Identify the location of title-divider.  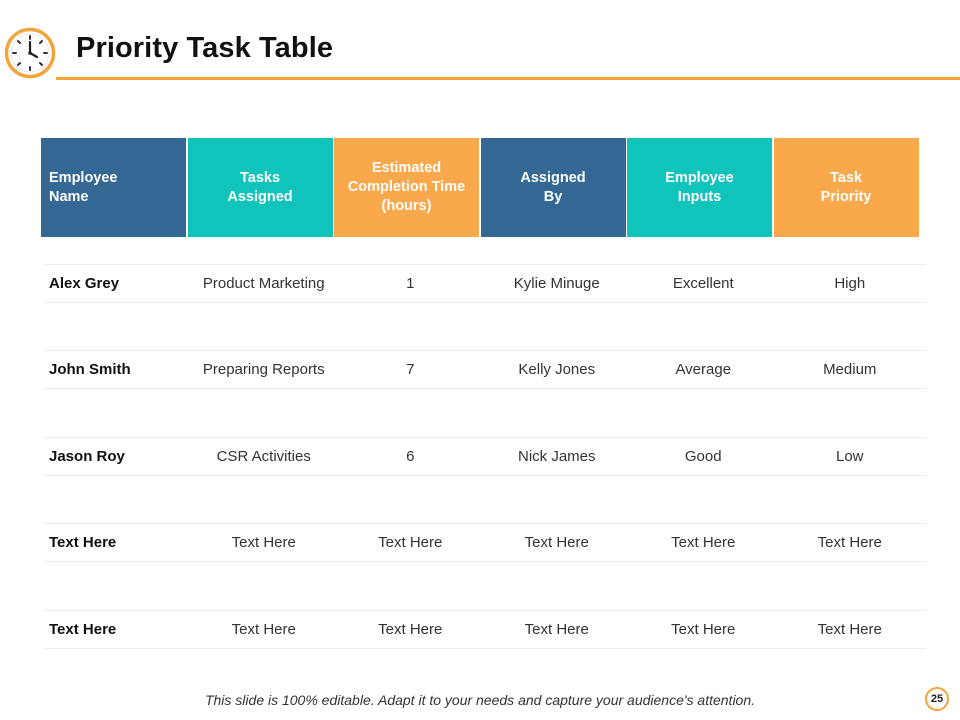
(508, 78).